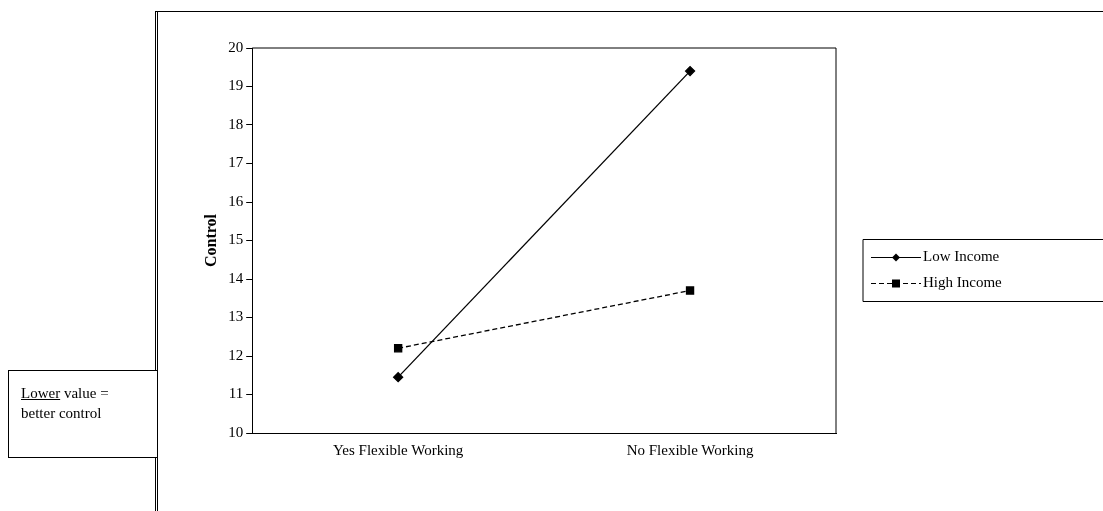 This screenshot has height=511, width=1103. Describe the element at coordinates (236, 316) in the screenshot. I see `y-tick-label: 13` at that location.